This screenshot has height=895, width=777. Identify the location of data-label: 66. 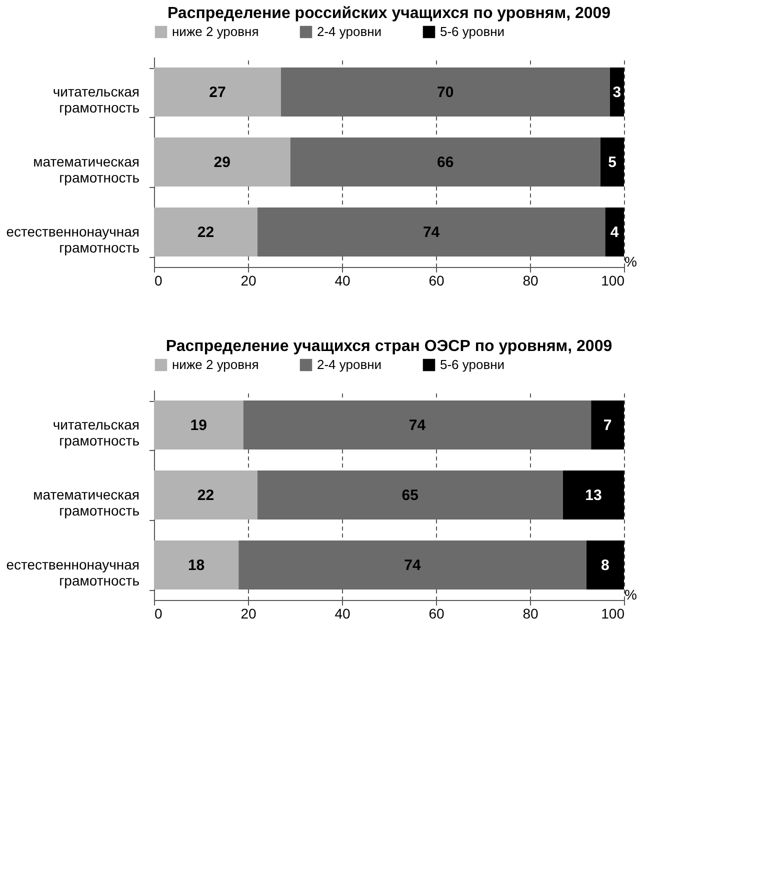
(445, 162).